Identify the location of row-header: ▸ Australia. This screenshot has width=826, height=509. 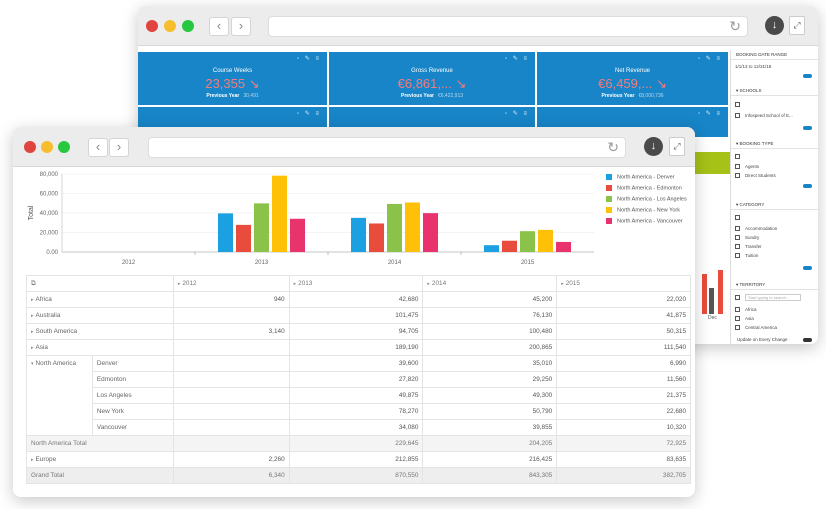
(100, 315).